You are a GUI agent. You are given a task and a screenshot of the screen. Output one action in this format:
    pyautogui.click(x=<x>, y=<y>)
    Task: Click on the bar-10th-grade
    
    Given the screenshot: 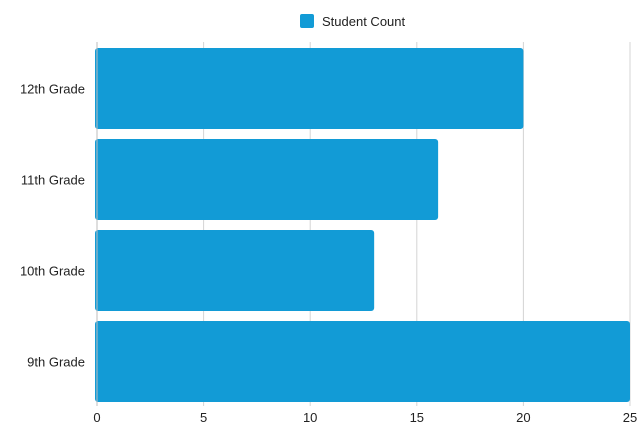 What is the action you would take?
    pyautogui.click(x=235, y=270)
    